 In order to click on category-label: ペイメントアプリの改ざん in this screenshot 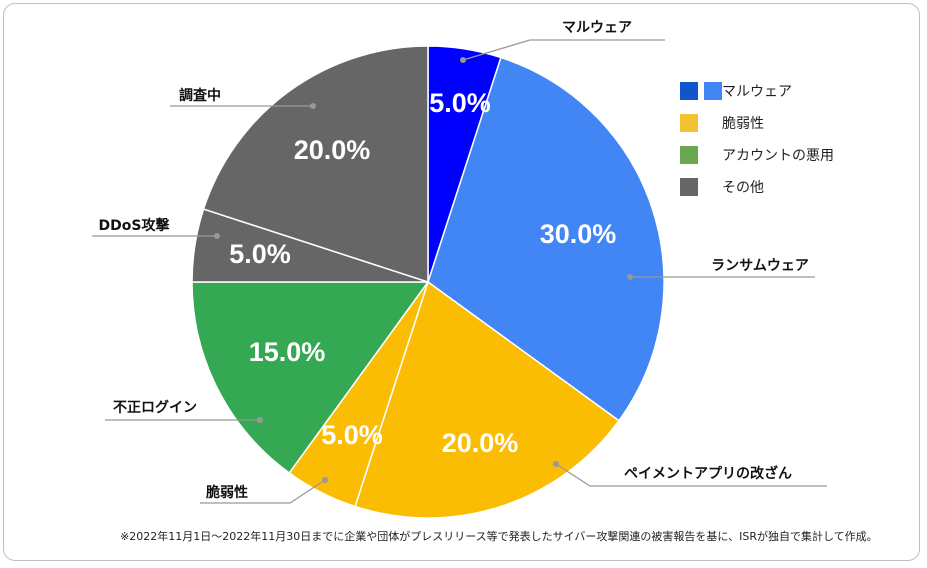, I will do `click(708, 473)`.